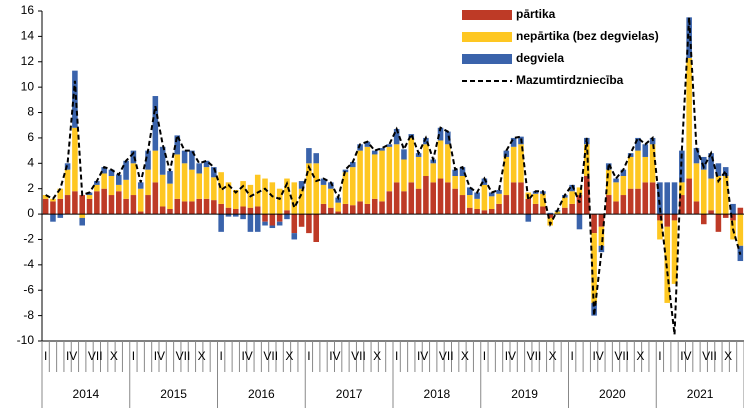 This screenshot has width=744, height=408. What do you see at coordinates (28, 315) in the screenshot?
I see `y-tick-label: -8` at bounding box center [28, 315].